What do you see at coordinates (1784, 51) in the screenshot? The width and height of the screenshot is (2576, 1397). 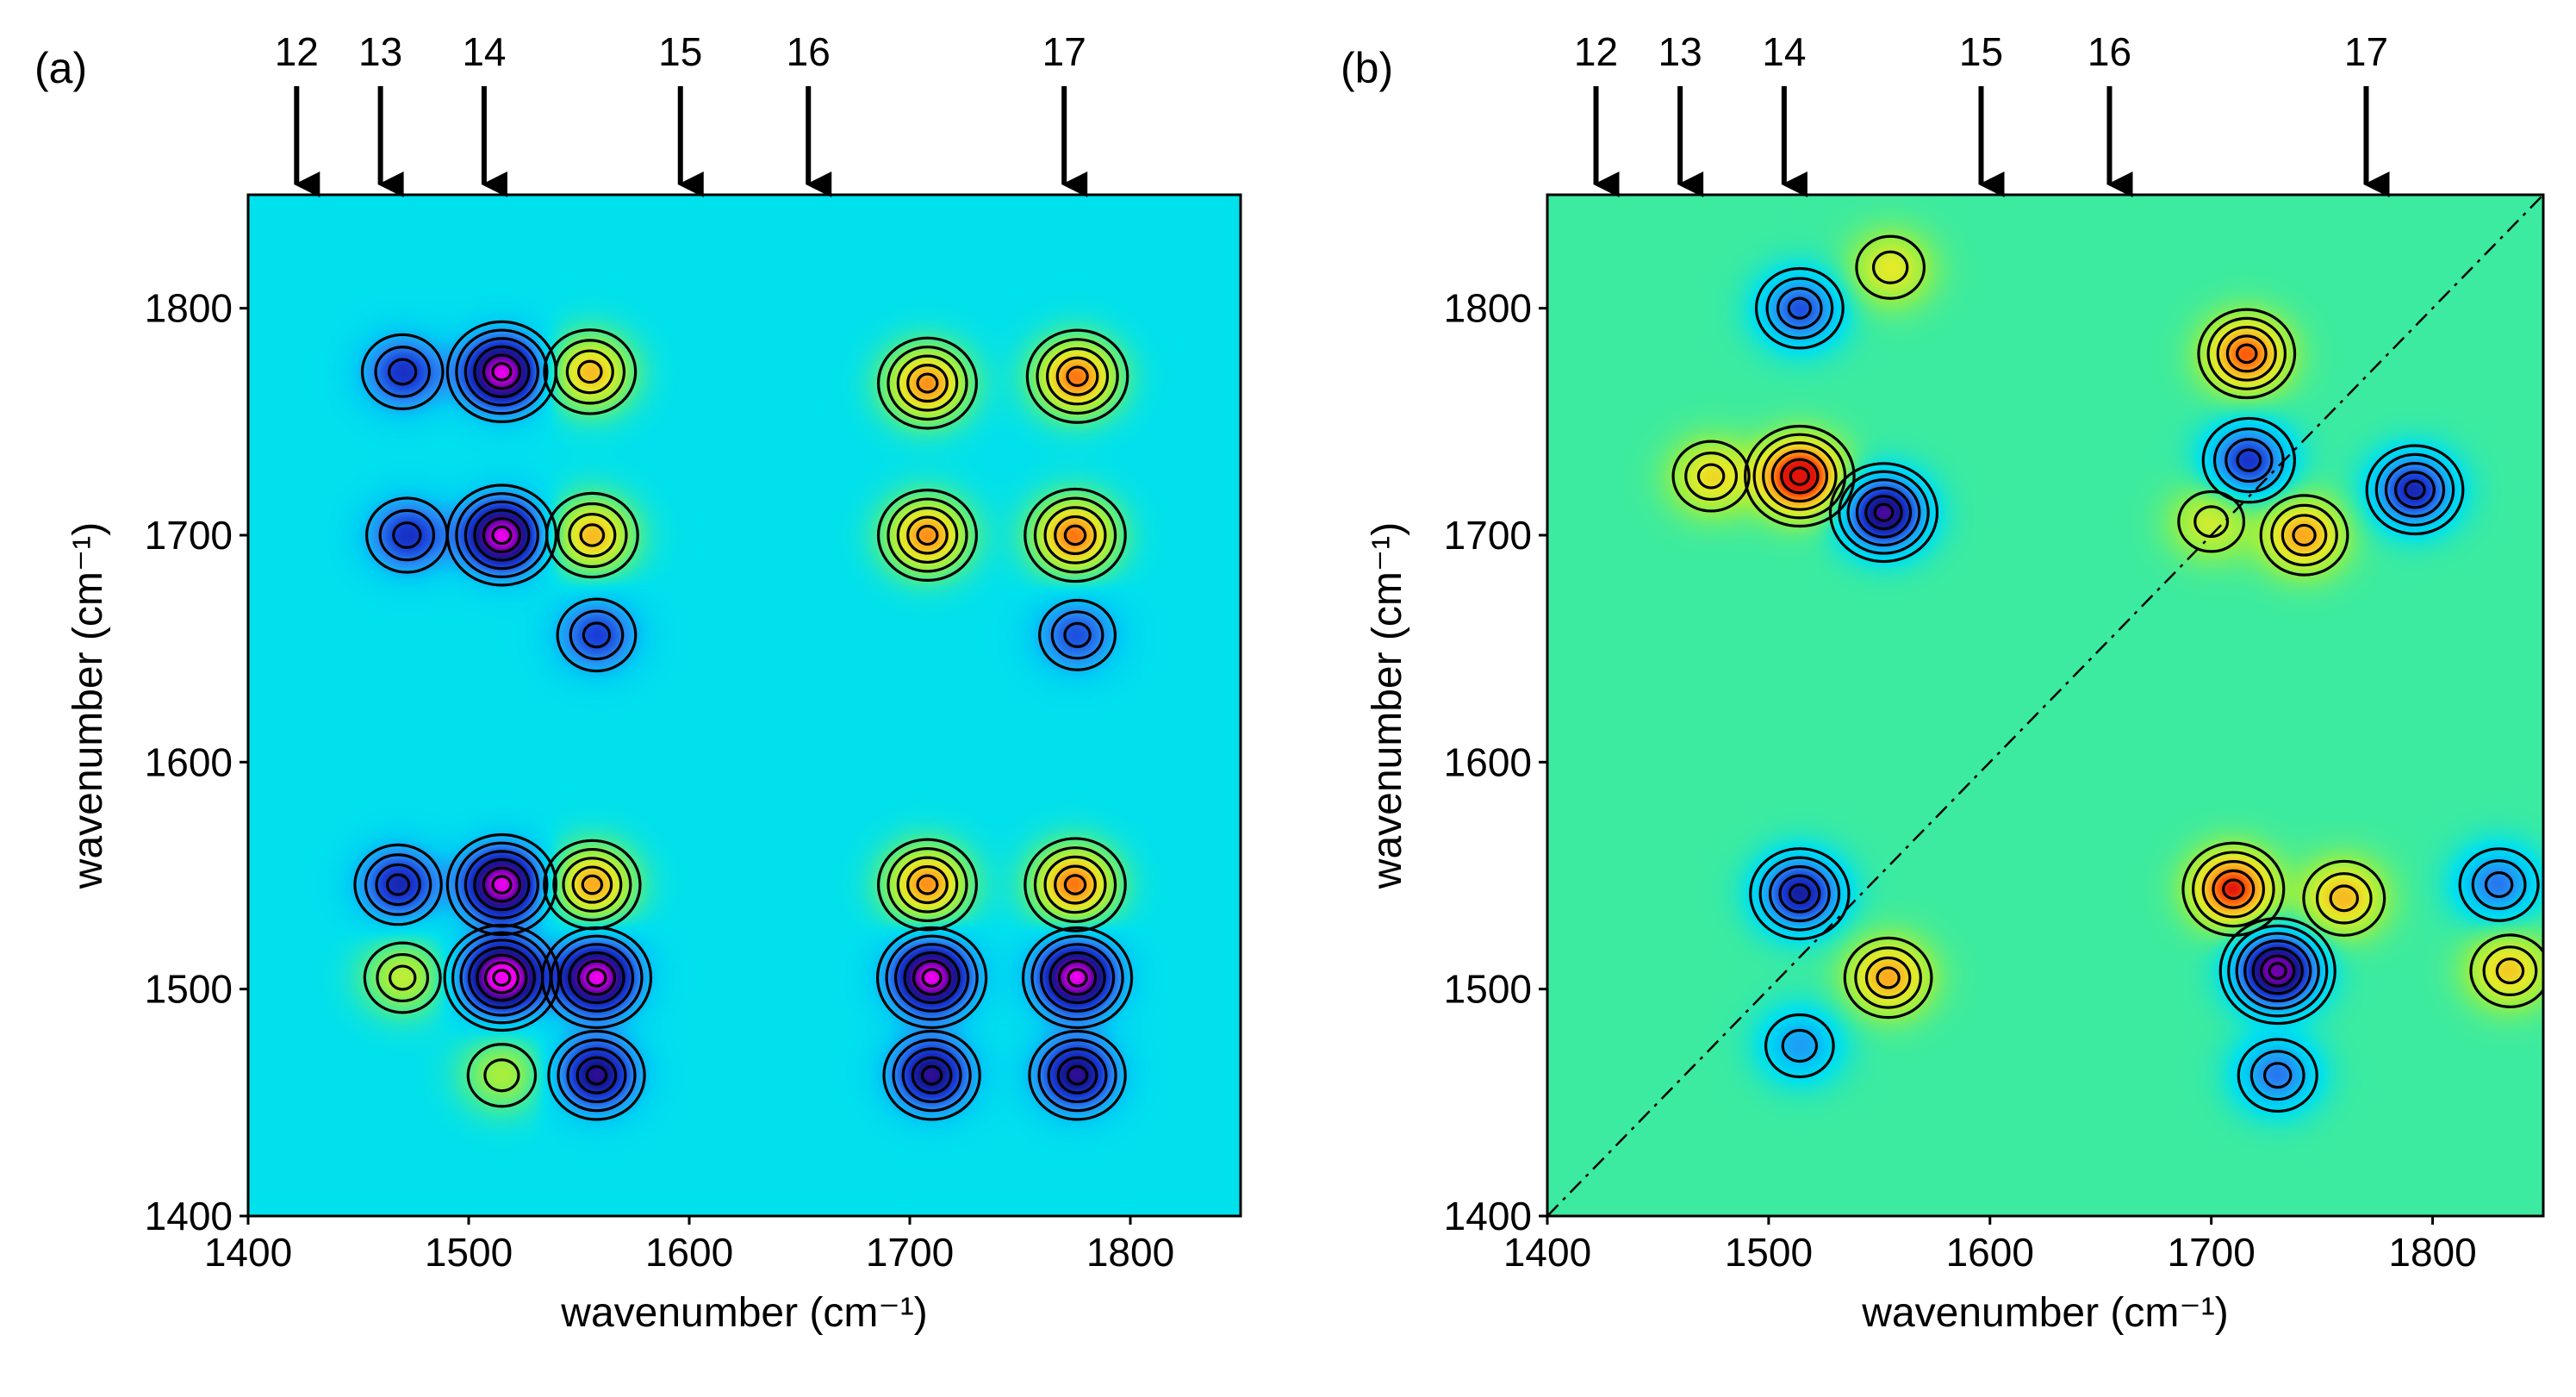 I see `peak-label: 14` at bounding box center [1784, 51].